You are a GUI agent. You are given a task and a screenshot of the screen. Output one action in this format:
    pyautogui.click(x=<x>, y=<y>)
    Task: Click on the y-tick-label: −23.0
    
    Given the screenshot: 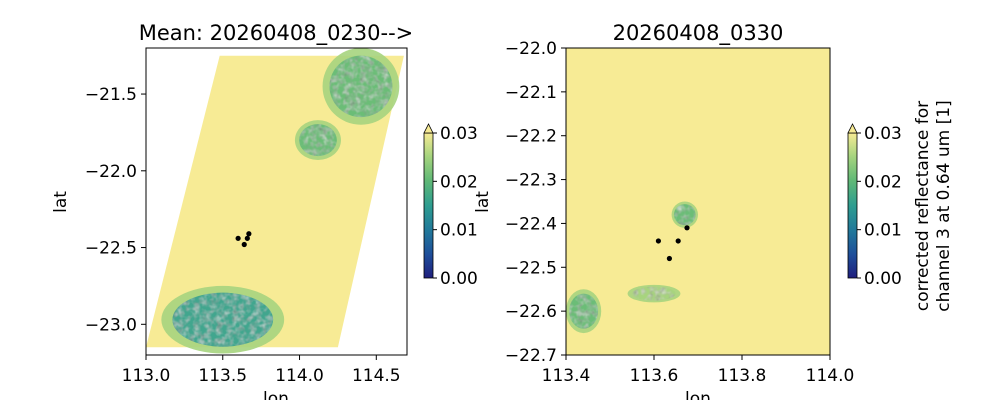 What is the action you would take?
    pyautogui.click(x=111, y=325)
    